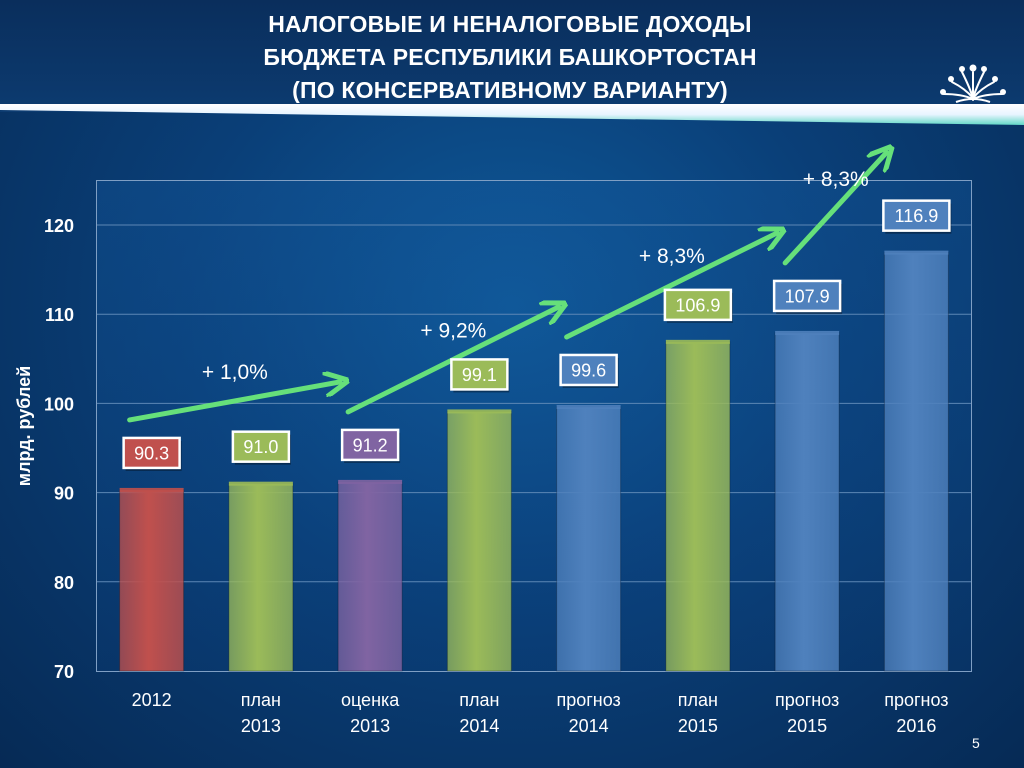 The height and width of the screenshot is (768, 1024). I want to click on header-bar, so click(512, 56).